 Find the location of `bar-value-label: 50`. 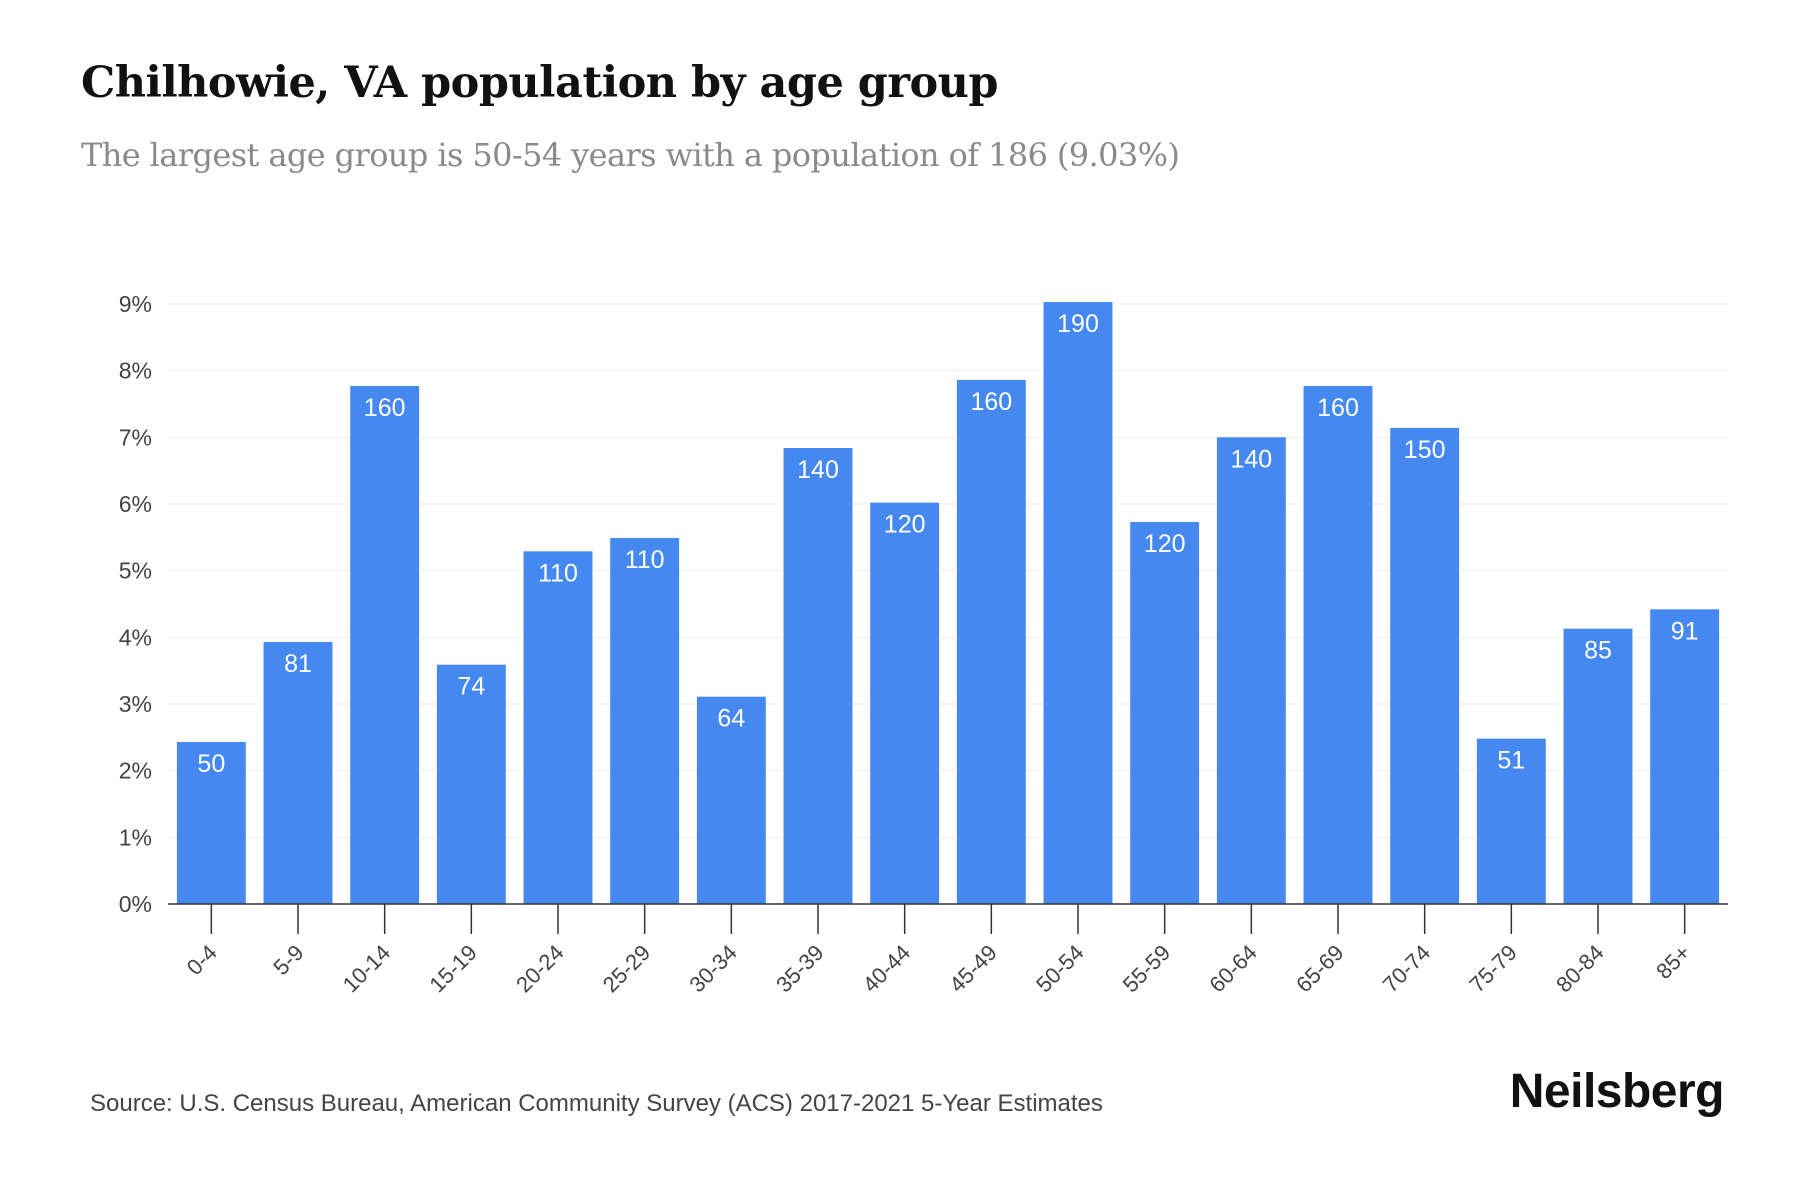

bar-value-label: 50 is located at coordinates (211, 764).